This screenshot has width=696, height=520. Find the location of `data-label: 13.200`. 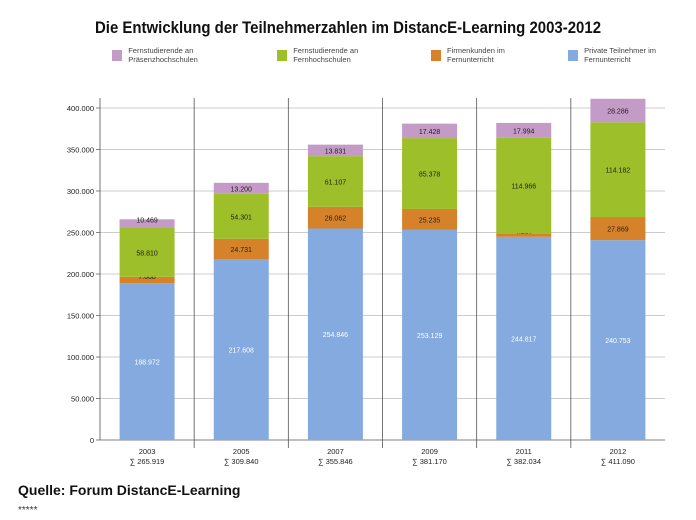

data-label: 13.200 is located at coordinates (242, 189).